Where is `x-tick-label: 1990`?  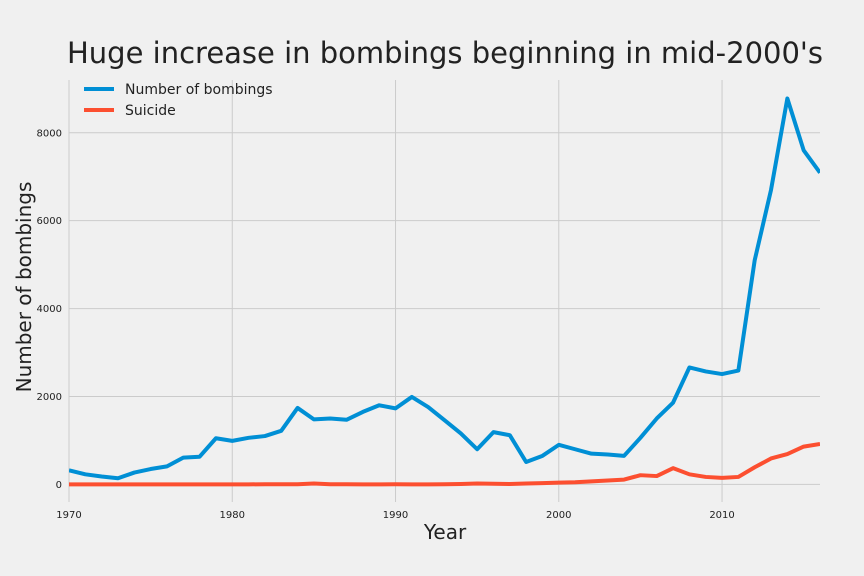
x-tick-label: 1990 is located at coordinates (395, 515).